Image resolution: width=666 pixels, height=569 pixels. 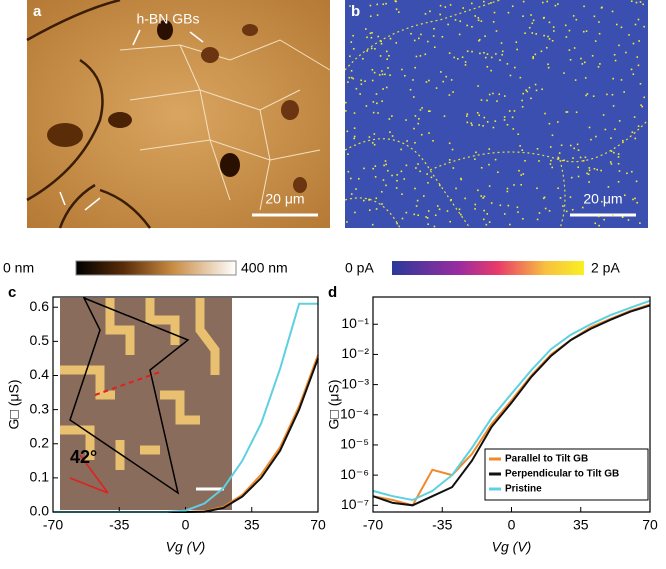 What do you see at coordinates (40, 477) in the screenshot?
I see `y-tick-label: 0.1` at bounding box center [40, 477].